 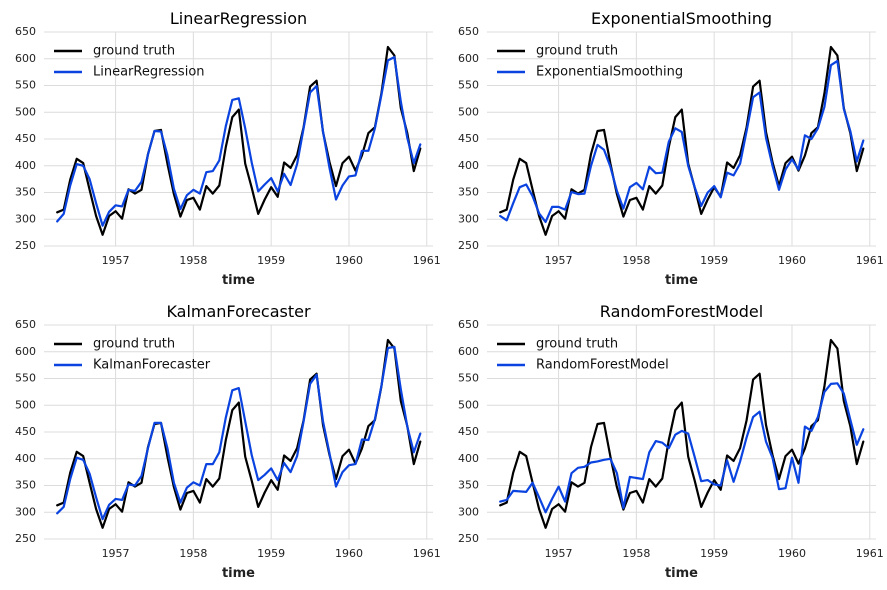 I want to click on chart-title: LinearRegression, so click(x=238, y=18).